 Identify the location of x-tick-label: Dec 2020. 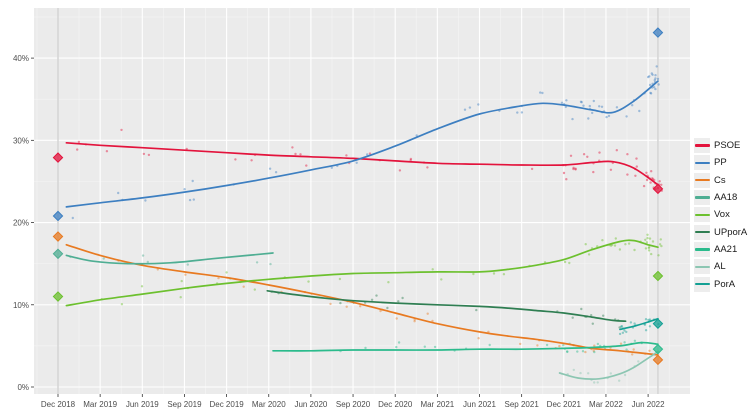
(395, 404).